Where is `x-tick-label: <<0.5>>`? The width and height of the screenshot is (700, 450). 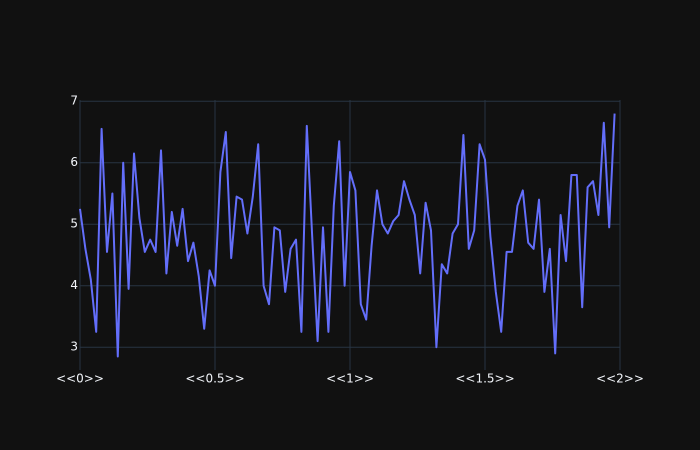 x-tick-label: <<0.5>> is located at coordinates (214, 379).